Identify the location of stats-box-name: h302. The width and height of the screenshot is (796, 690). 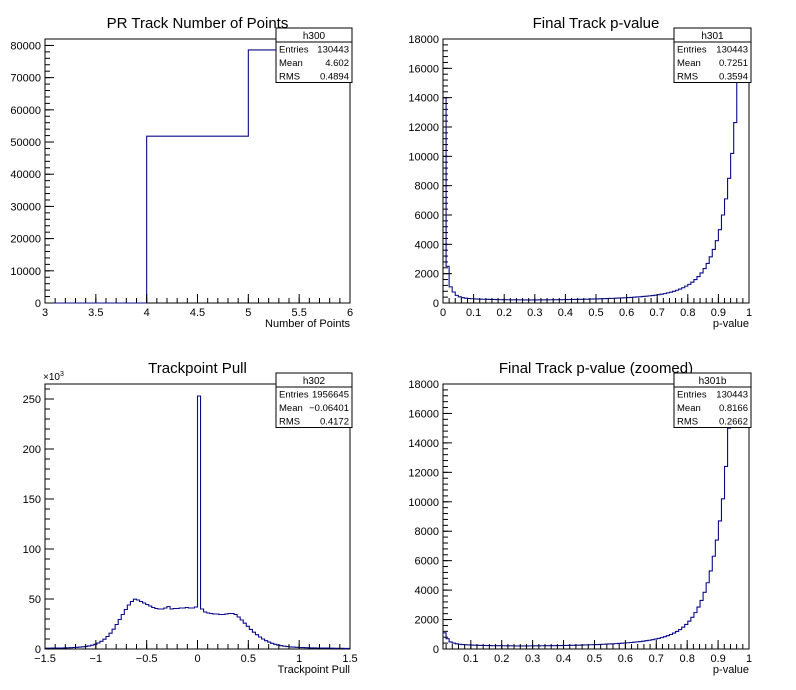
(314, 381).